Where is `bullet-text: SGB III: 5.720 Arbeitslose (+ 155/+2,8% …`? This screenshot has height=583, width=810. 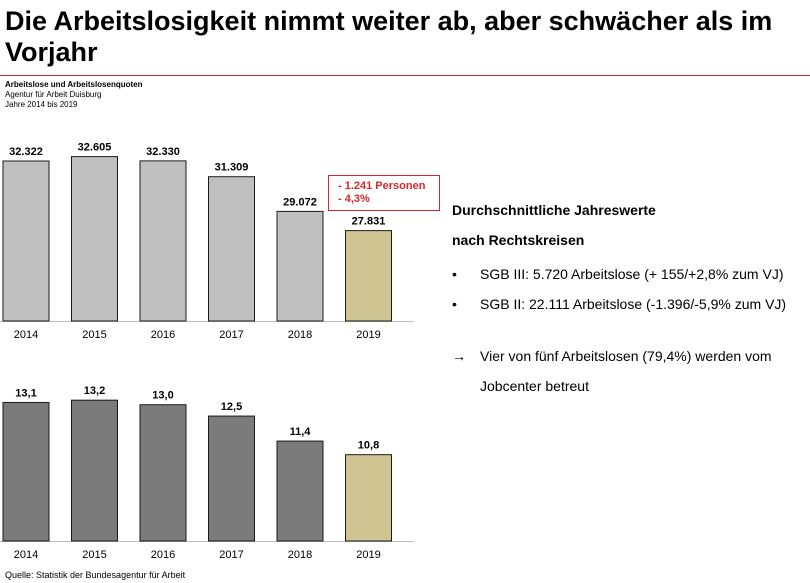
bullet-text: SGB III: 5.720 Arbeitslose (+ 155/+2,8% … is located at coordinates (632, 274).